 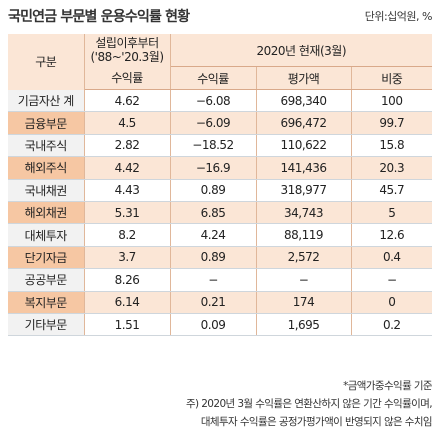 I want to click on row-name: 복지부문, so click(x=46, y=302).